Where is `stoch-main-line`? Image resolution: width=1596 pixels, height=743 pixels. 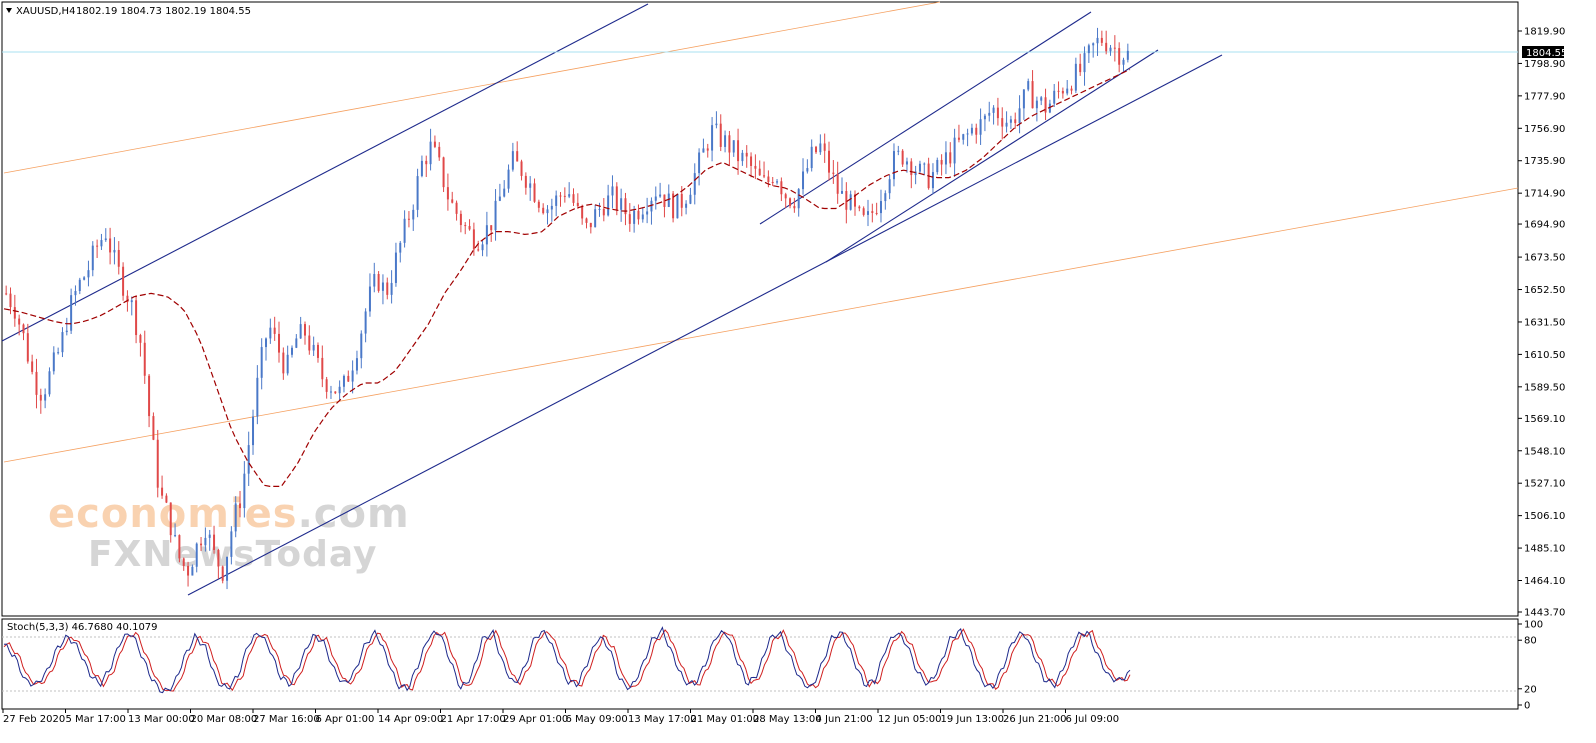
stoch-main-line is located at coordinates (567, 660).